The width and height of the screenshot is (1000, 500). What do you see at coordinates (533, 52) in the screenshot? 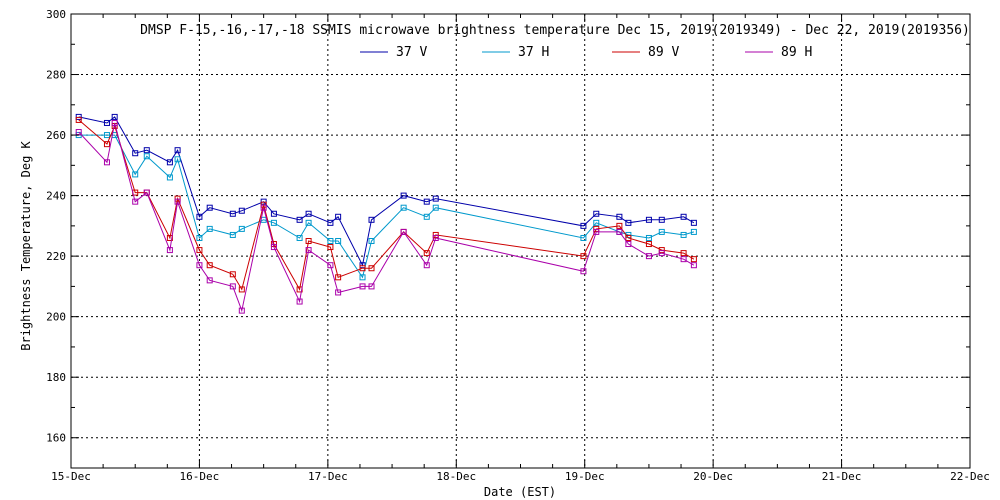
I see `legend-label: 37 H` at bounding box center [533, 52].